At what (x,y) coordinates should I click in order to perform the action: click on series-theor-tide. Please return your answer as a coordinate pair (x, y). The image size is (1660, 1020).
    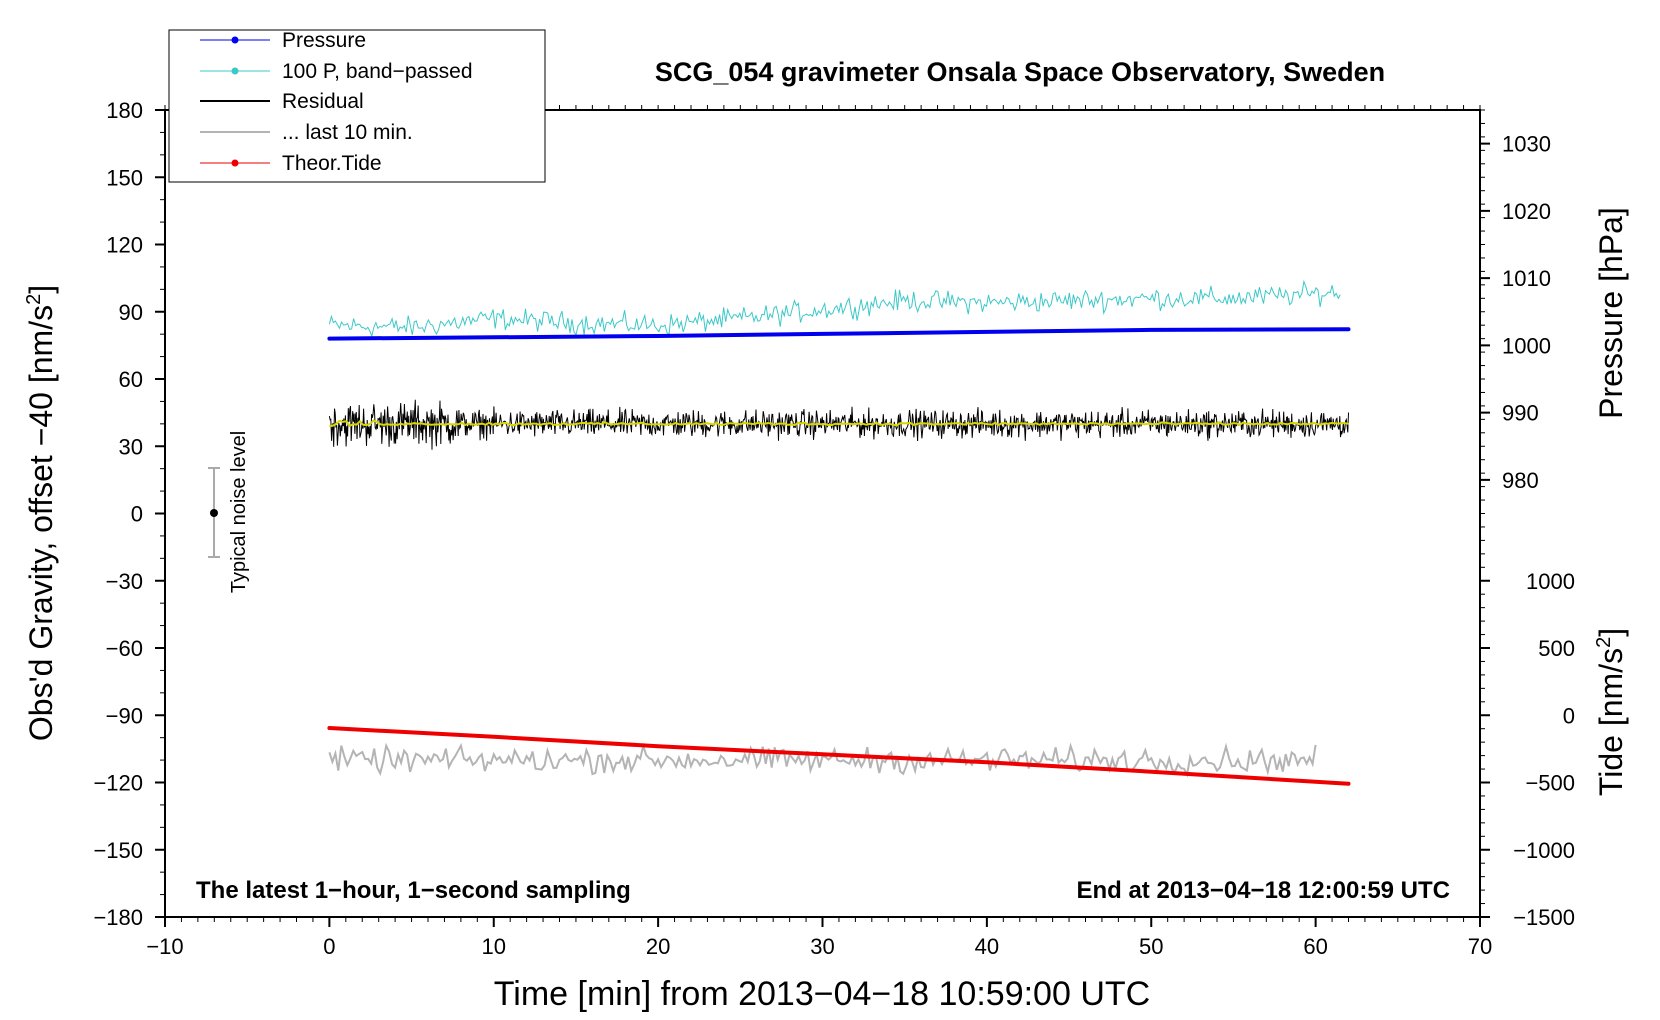
    Looking at the image, I should click on (839, 756).